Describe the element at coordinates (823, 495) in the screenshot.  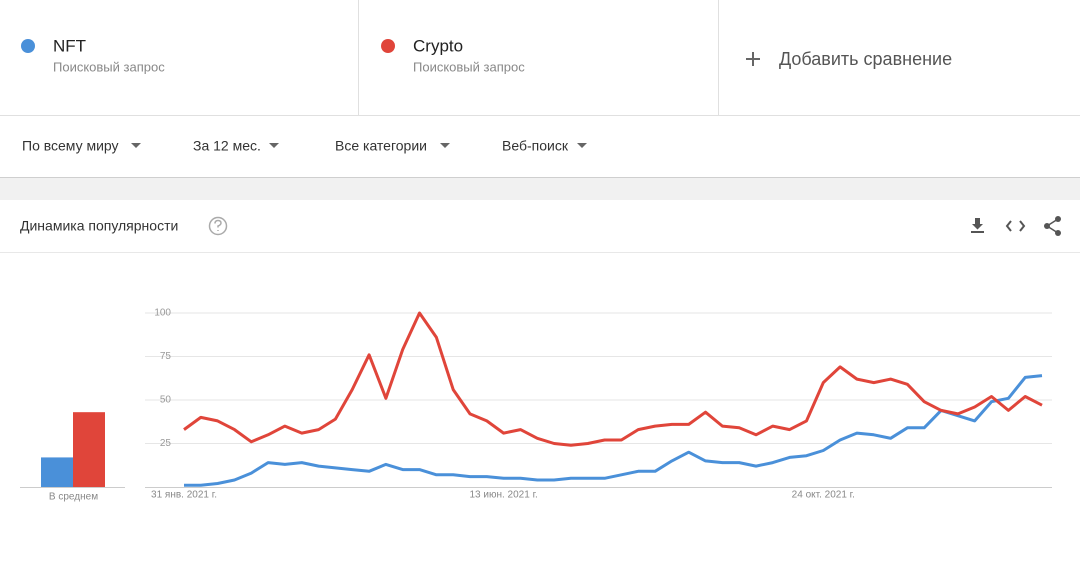
I see `x-tick-label: 24 окт. 2021 г.` at that location.